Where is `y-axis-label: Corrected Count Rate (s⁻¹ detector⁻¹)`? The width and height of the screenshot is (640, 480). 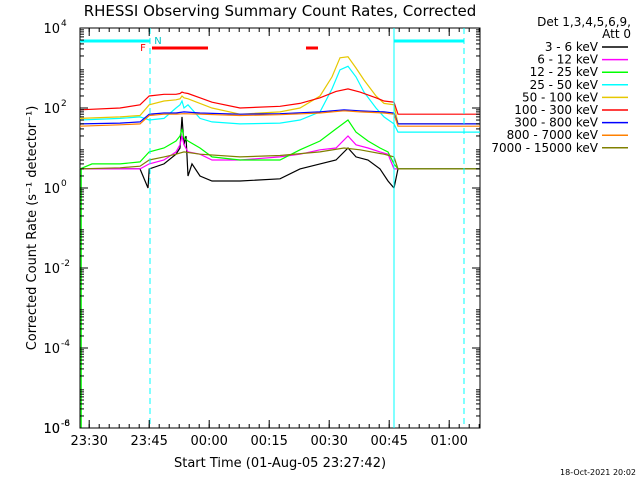 y-axis-label: Corrected Count Rate (s⁻¹ detector⁻¹) is located at coordinates (32, 228).